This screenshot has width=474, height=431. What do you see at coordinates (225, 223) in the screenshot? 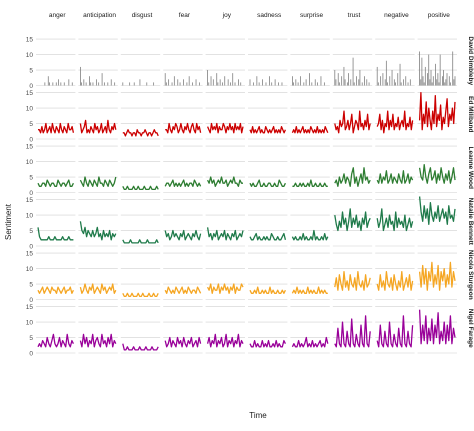
I see `panel-natalie-bennett-joy` at bounding box center [225, 223].